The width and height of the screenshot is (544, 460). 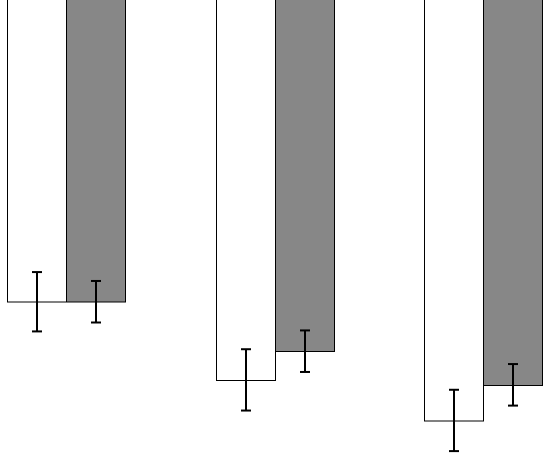 I want to click on error-bar-s2-c3, so click(x=513, y=385).